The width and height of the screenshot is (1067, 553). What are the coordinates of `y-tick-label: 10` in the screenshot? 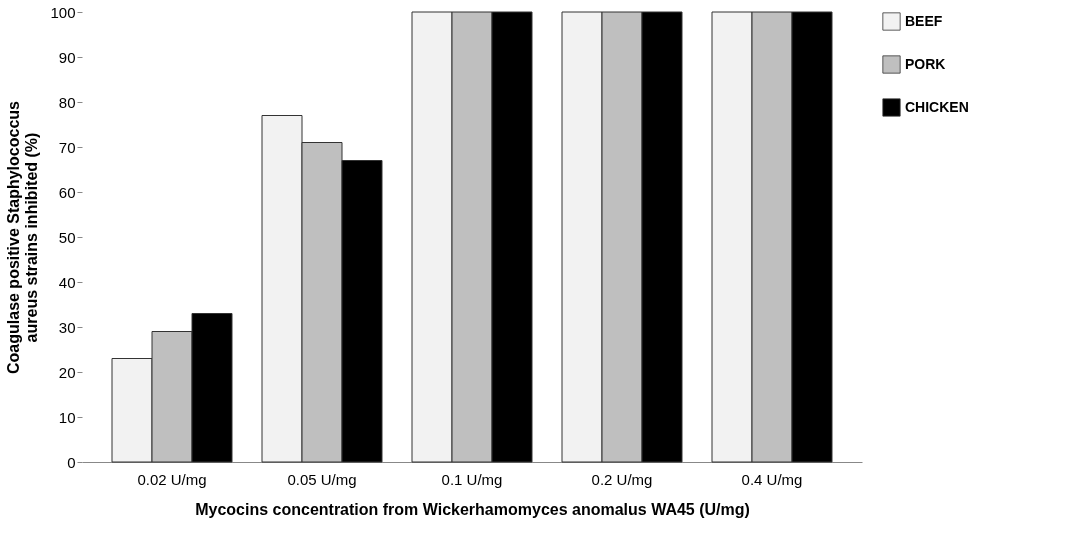 It's located at (67, 417).